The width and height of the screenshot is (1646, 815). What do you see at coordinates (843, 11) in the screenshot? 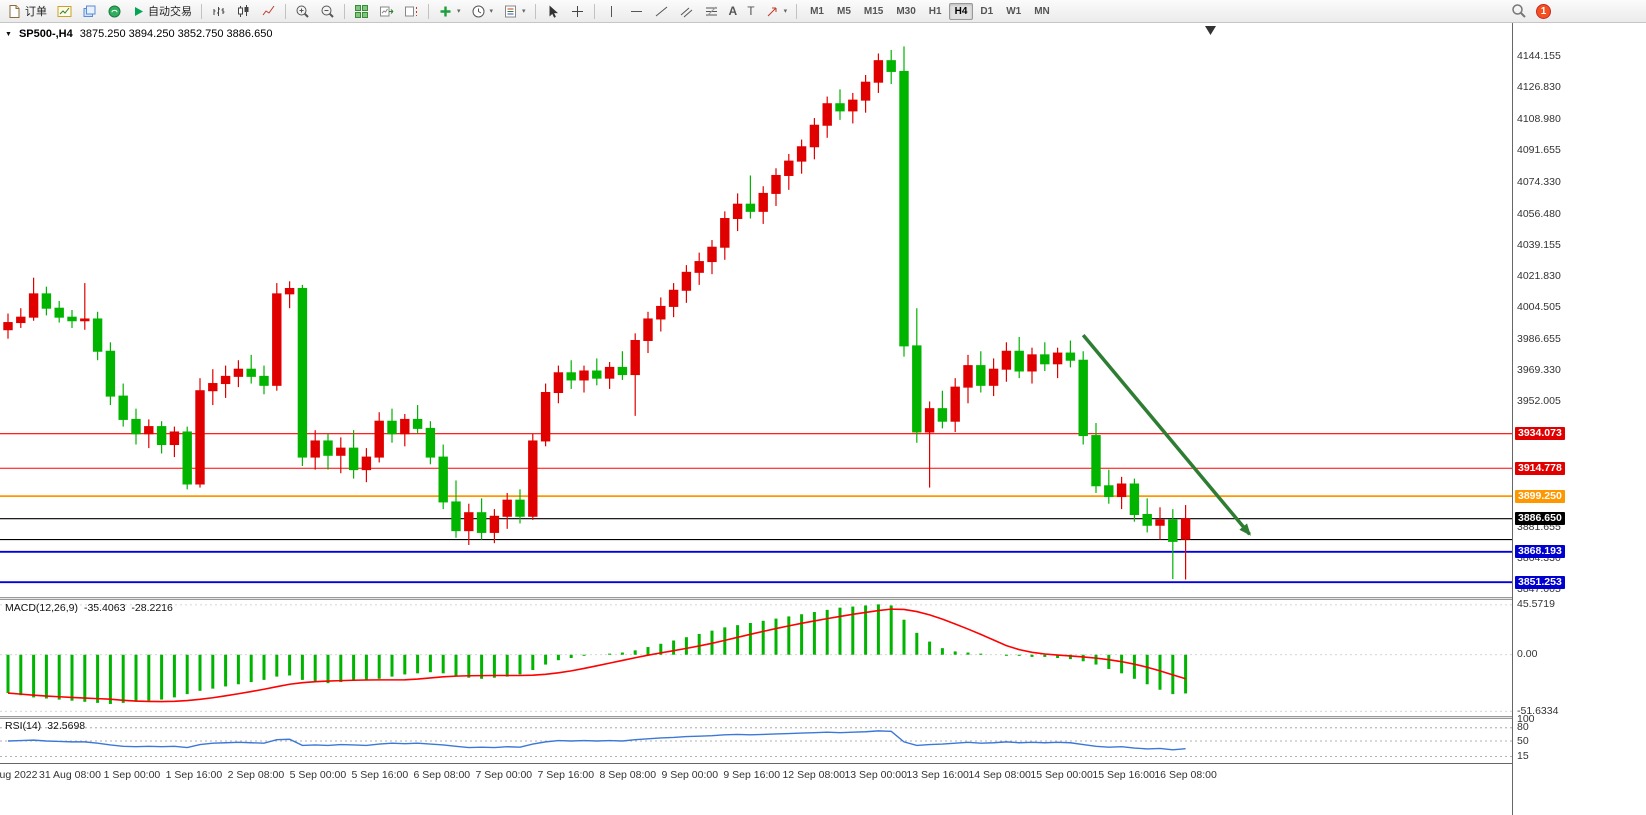
I see `timeframe-m5: M5` at bounding box center [843, 11].